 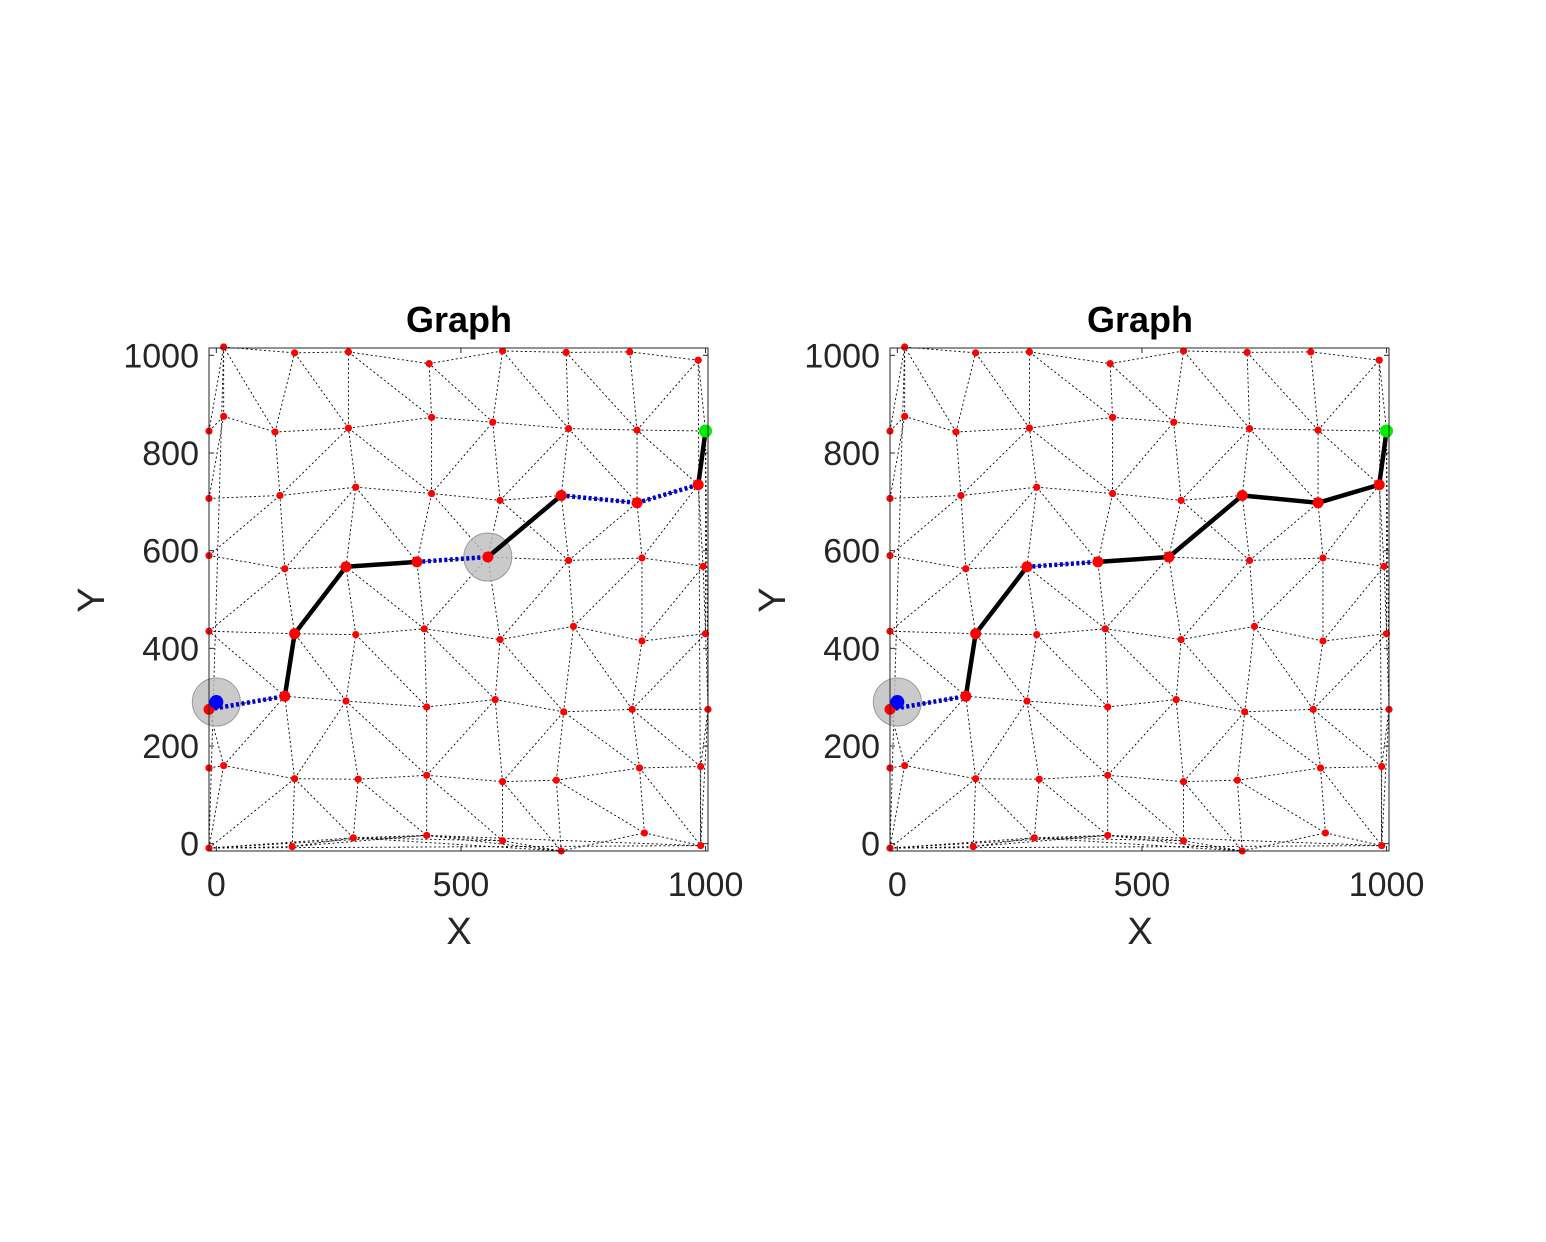 What do you see at coordinates (92, 599) in the screenshot?
I see `y-axis-label: Y` at bounding box center [92, 599].